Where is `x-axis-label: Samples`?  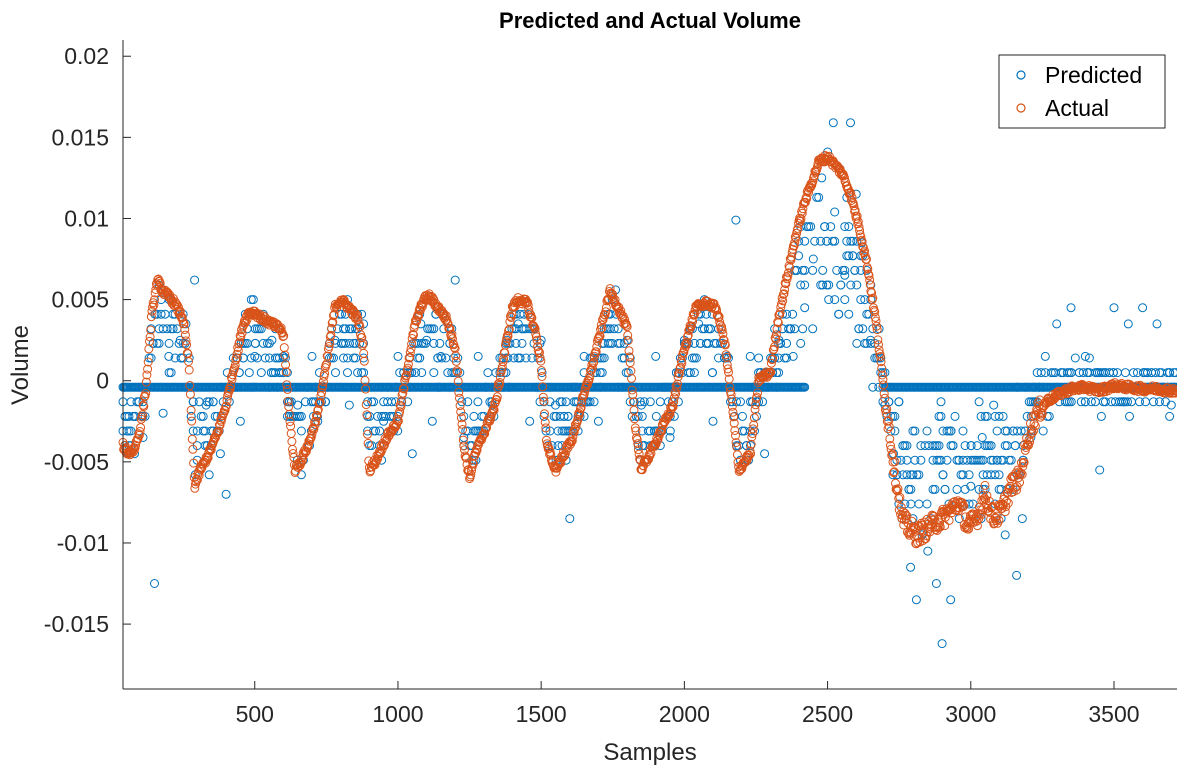 x-axis-label: Samples is located at coordinates (649, 752).